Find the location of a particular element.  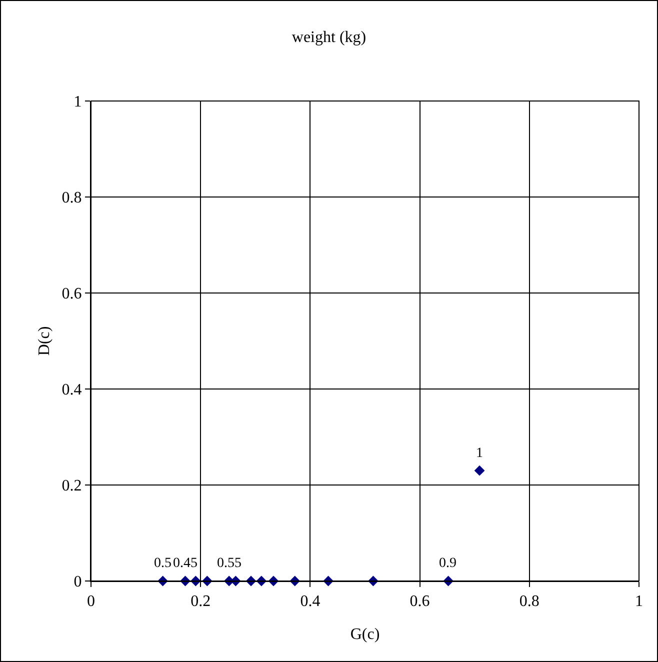

x-tick-label: 0.8 is located at coordinates (529, 601).